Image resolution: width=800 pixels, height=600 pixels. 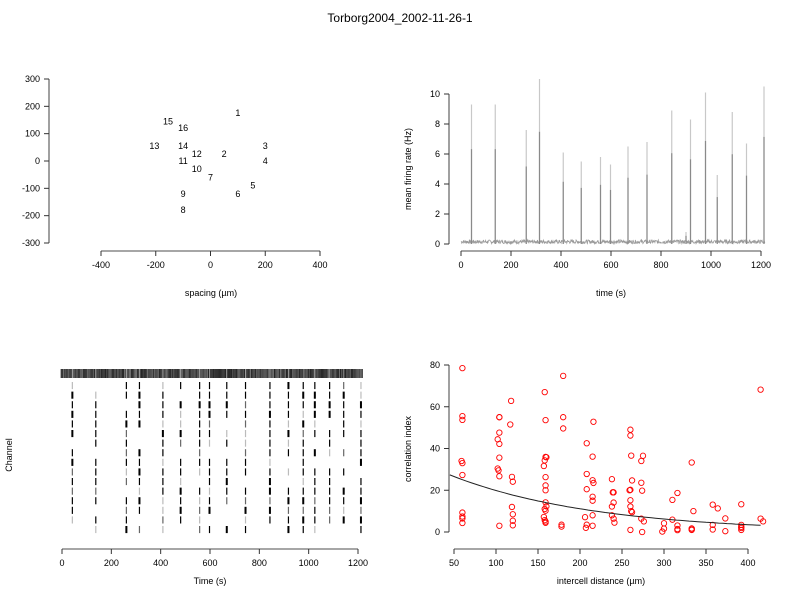 What do you see at coordinates (560, 265) in the screenshot?
I see `rate-x-tick-label: 400` at bounding box center [560, 265].